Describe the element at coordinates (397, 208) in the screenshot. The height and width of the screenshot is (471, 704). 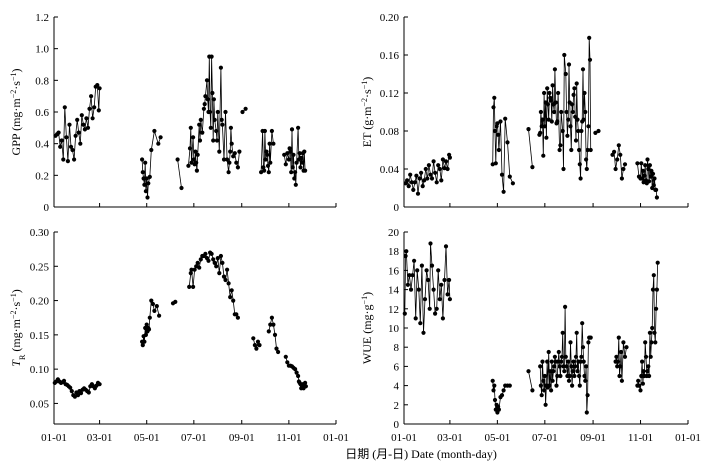
I see `et-y-tick-label: 0` at that location.